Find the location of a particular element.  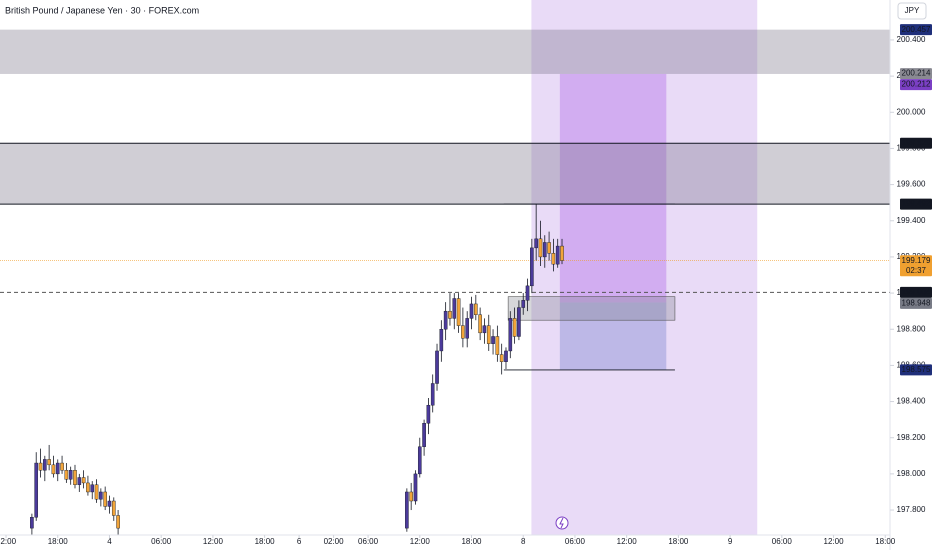

x-tick-label: 02:00 is located at coordinates (334, 541).